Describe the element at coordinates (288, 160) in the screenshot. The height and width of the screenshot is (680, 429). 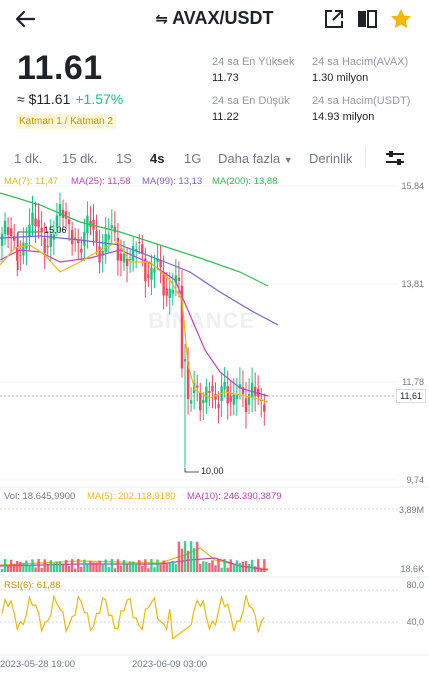
I see `caret-down-icon: ▼` at that location.